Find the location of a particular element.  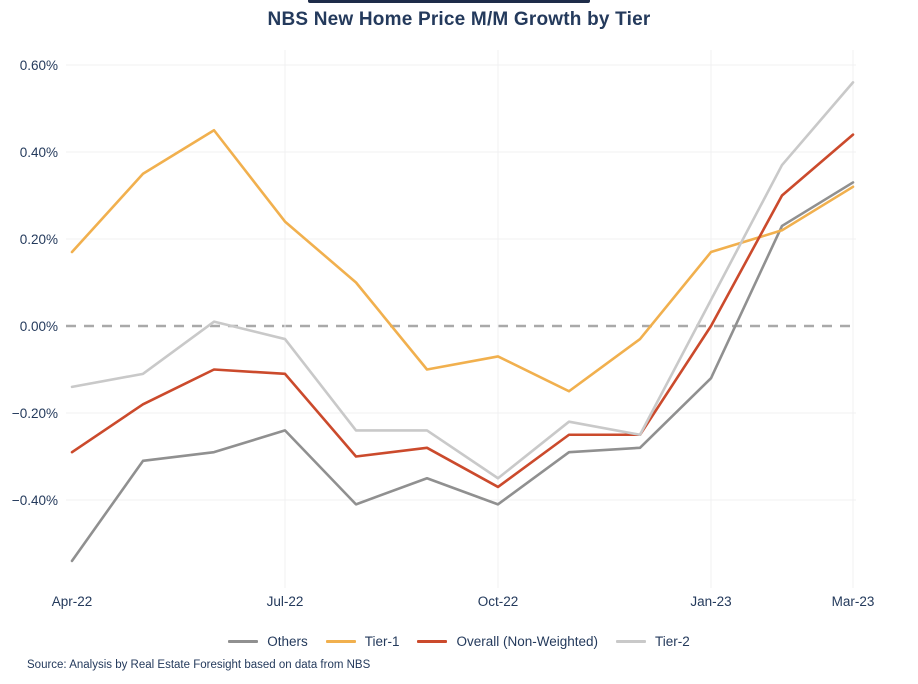

legend-label: Tier-1 is located at coordinates (382, 641).